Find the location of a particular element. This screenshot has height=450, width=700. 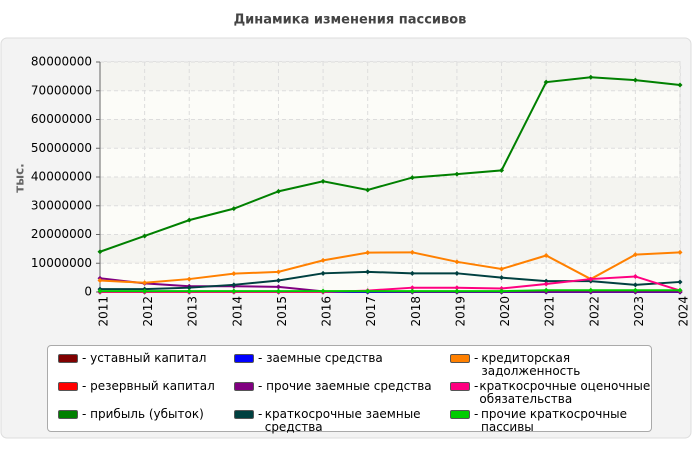

y-tick-label: 60000000 is located at coordinates (61, 119).